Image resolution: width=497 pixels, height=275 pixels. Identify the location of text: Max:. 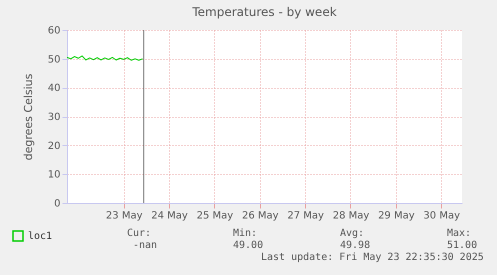
(459, 234).